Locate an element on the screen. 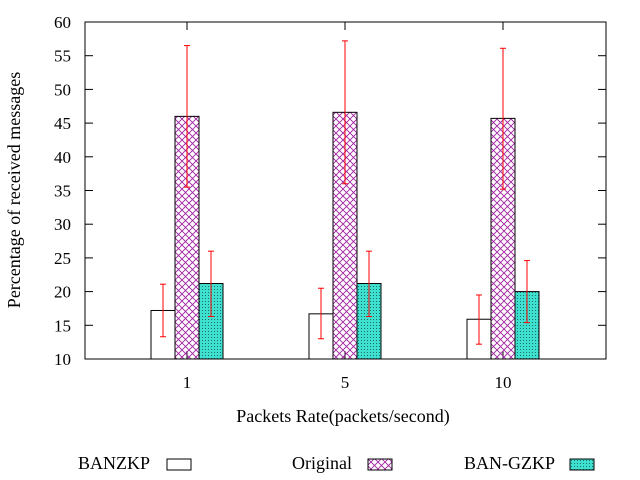  y-tick-label-25: 25 is located at coordinates (62, 258).